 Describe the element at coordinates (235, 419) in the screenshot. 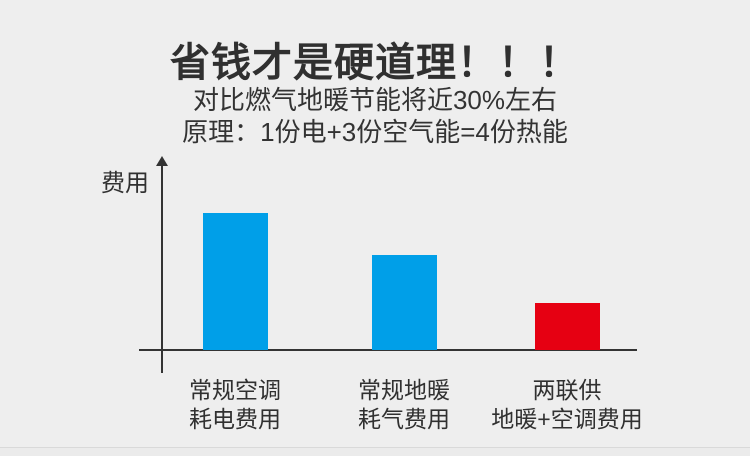

I see `category-label-line: 耗电费用` at that location.